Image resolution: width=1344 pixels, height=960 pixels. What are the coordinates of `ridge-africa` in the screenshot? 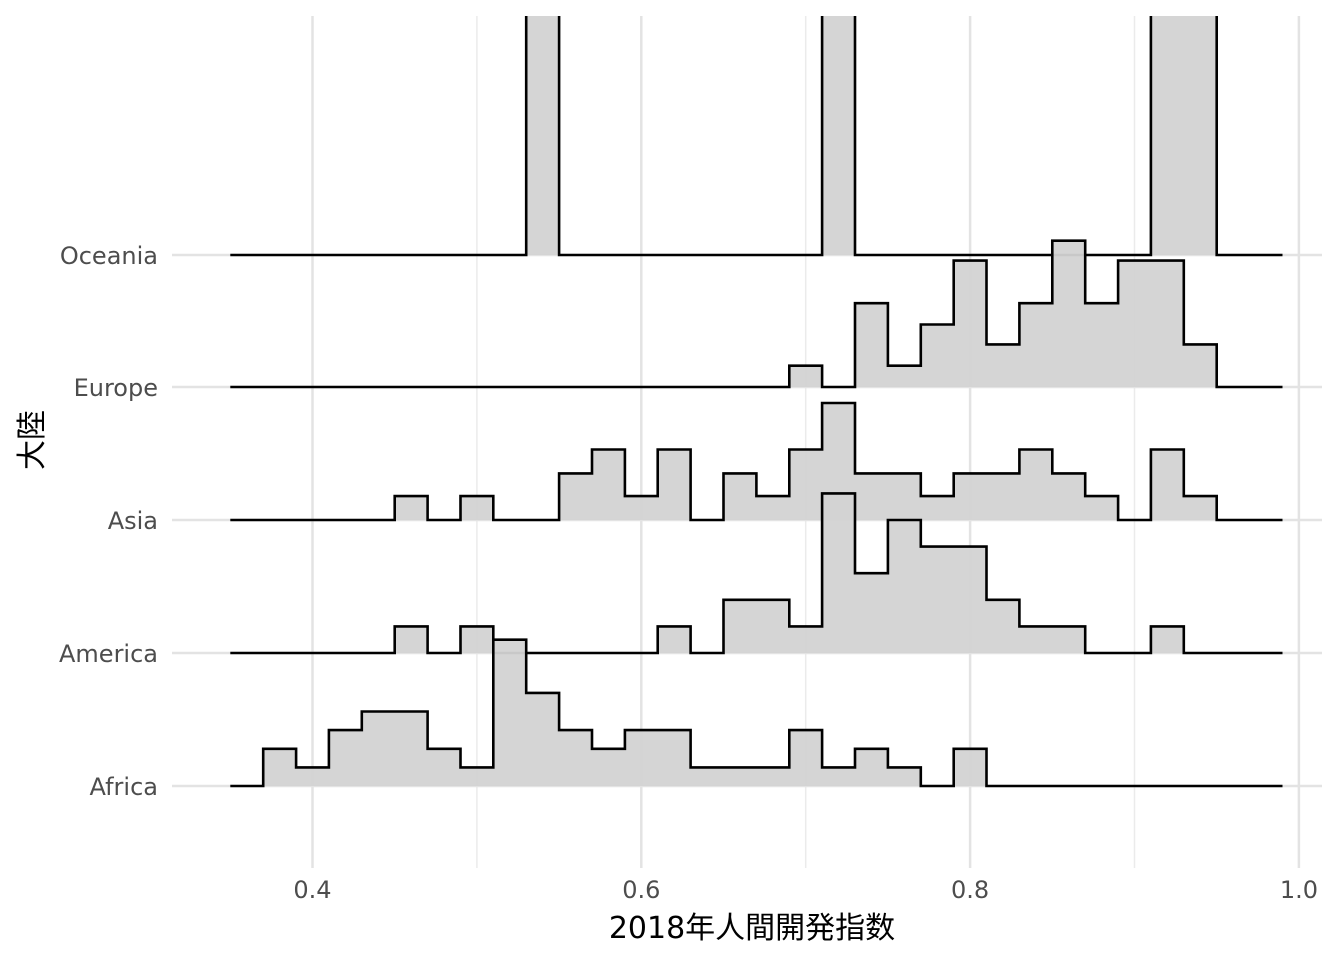 It's located at (756, 713).